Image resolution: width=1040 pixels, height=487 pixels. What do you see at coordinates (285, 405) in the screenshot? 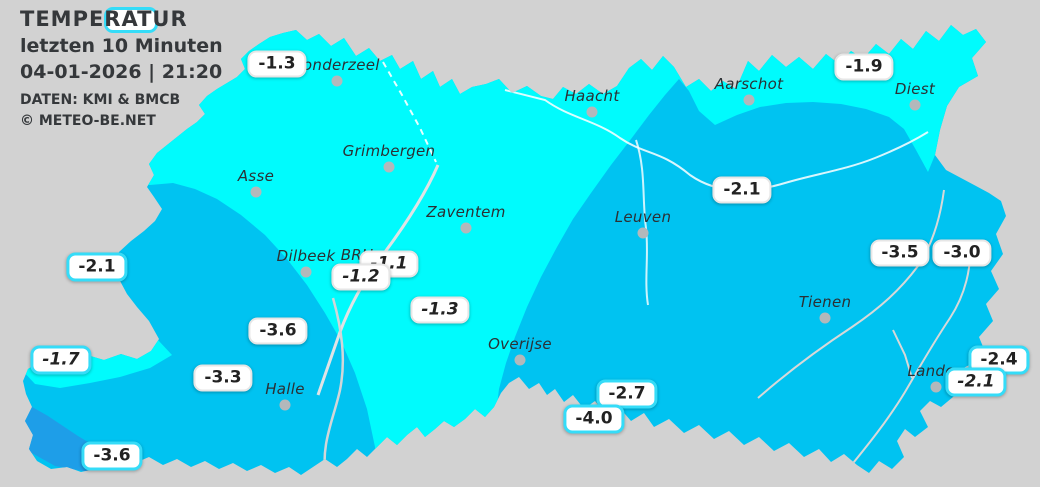
I see `station-dot-halle` at bounding box center [285, 405].